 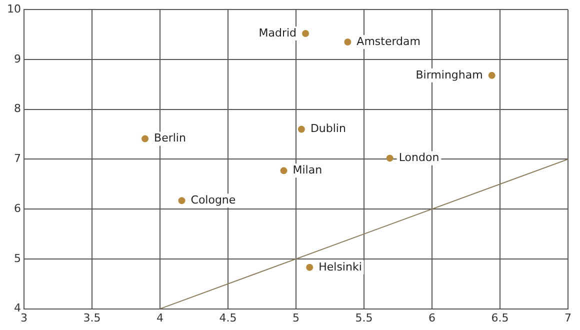 What do you see at coordinates (432, 317) in the screenshot?
I see `x-tick-label: 6` at bounding box center [432, 317].